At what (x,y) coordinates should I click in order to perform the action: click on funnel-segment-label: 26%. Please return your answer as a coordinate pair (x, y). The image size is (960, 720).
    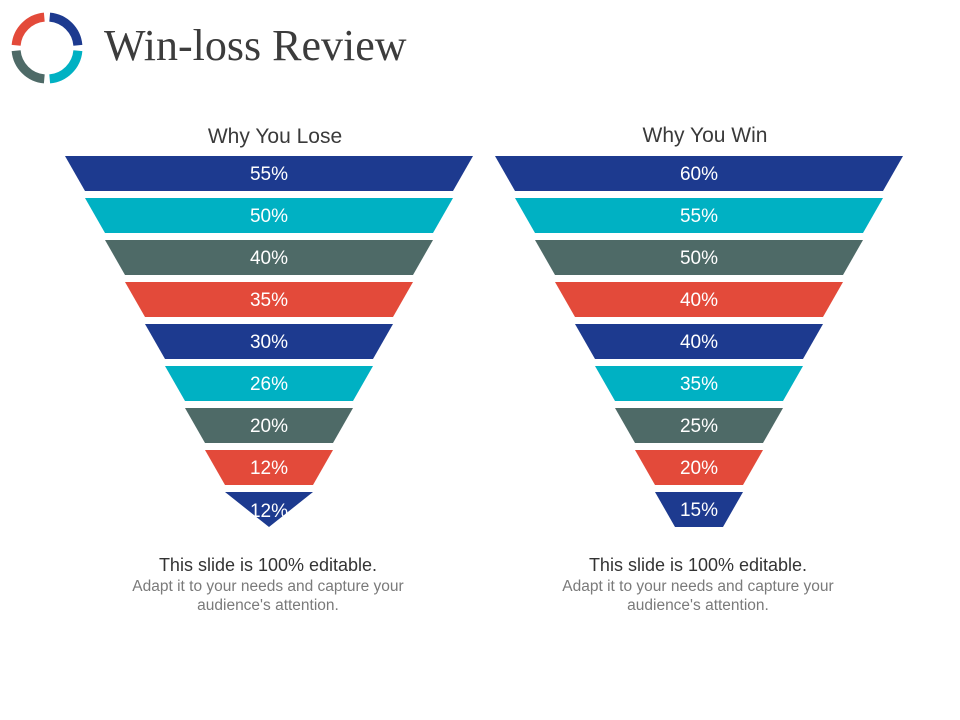
    Looking at the image, I should click on (269, 384).